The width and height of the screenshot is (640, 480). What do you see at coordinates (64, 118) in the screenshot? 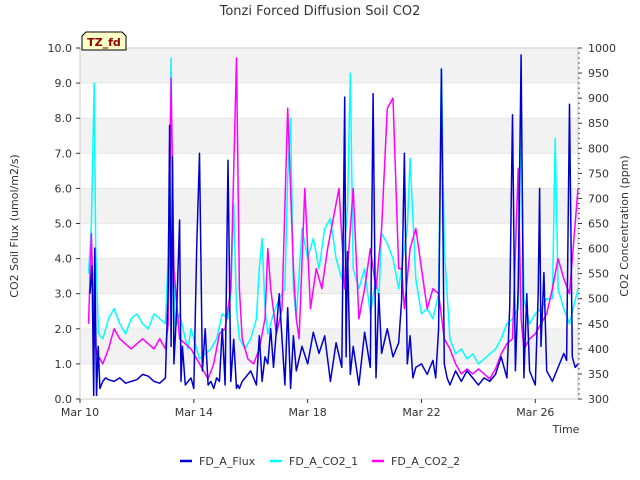
I see `y-left-tick-label: 8.0` at bounding box center [64, 118].